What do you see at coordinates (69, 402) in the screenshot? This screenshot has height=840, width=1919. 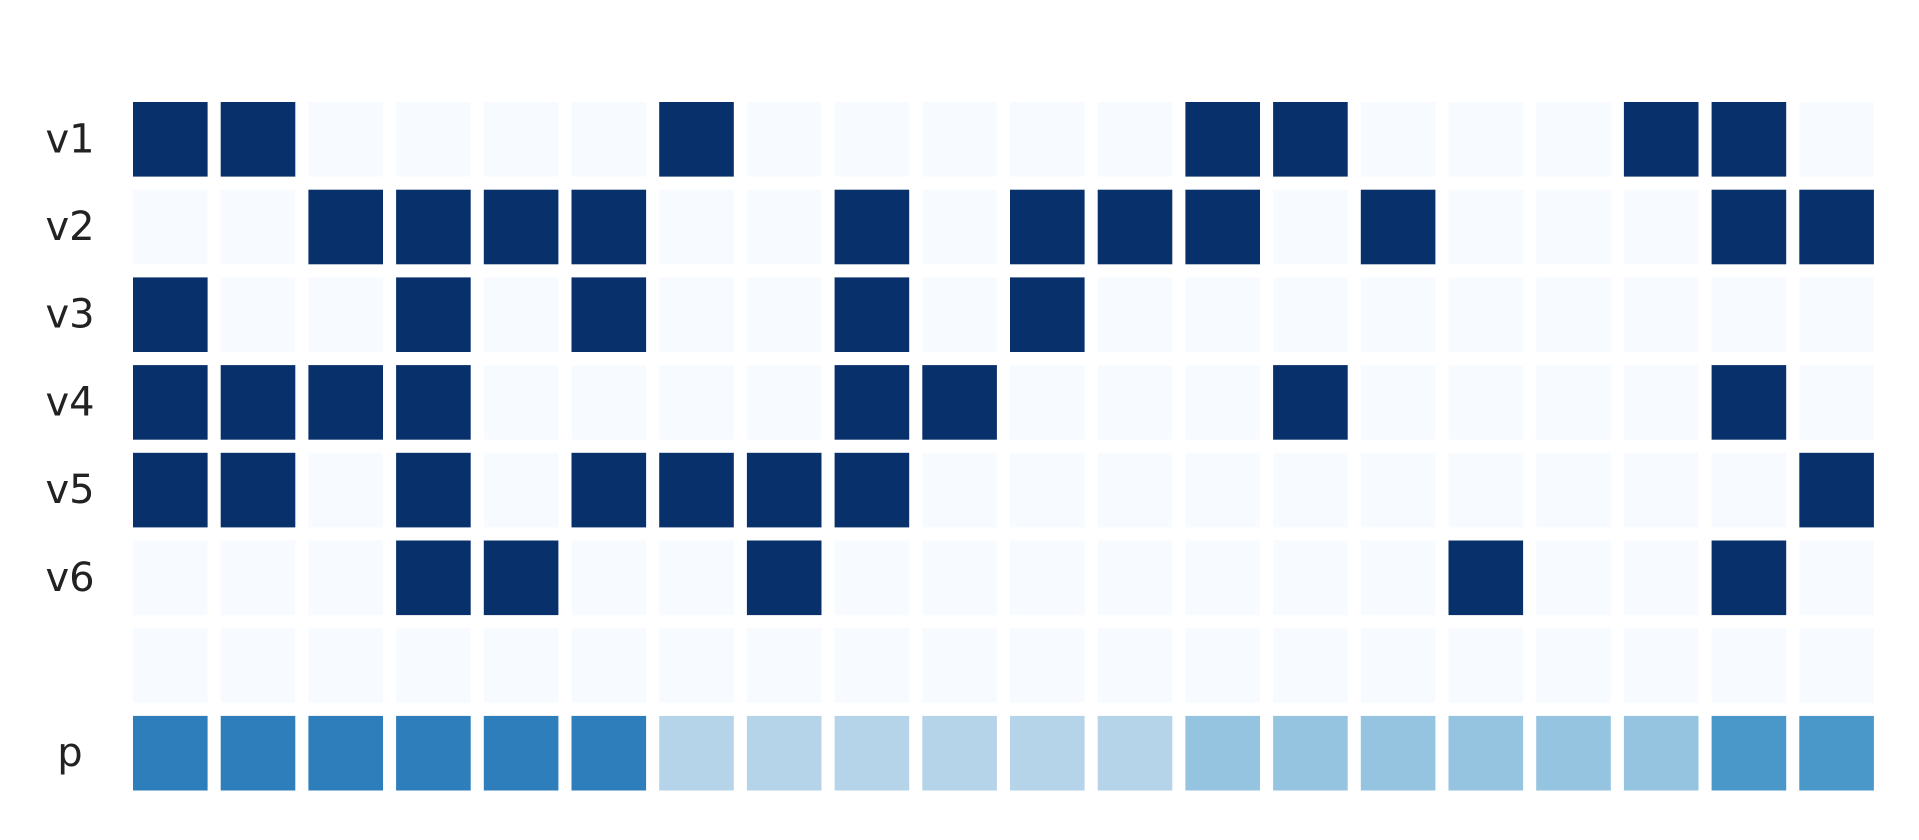 I see `row-label: v4` at bounding box center [69, 402].